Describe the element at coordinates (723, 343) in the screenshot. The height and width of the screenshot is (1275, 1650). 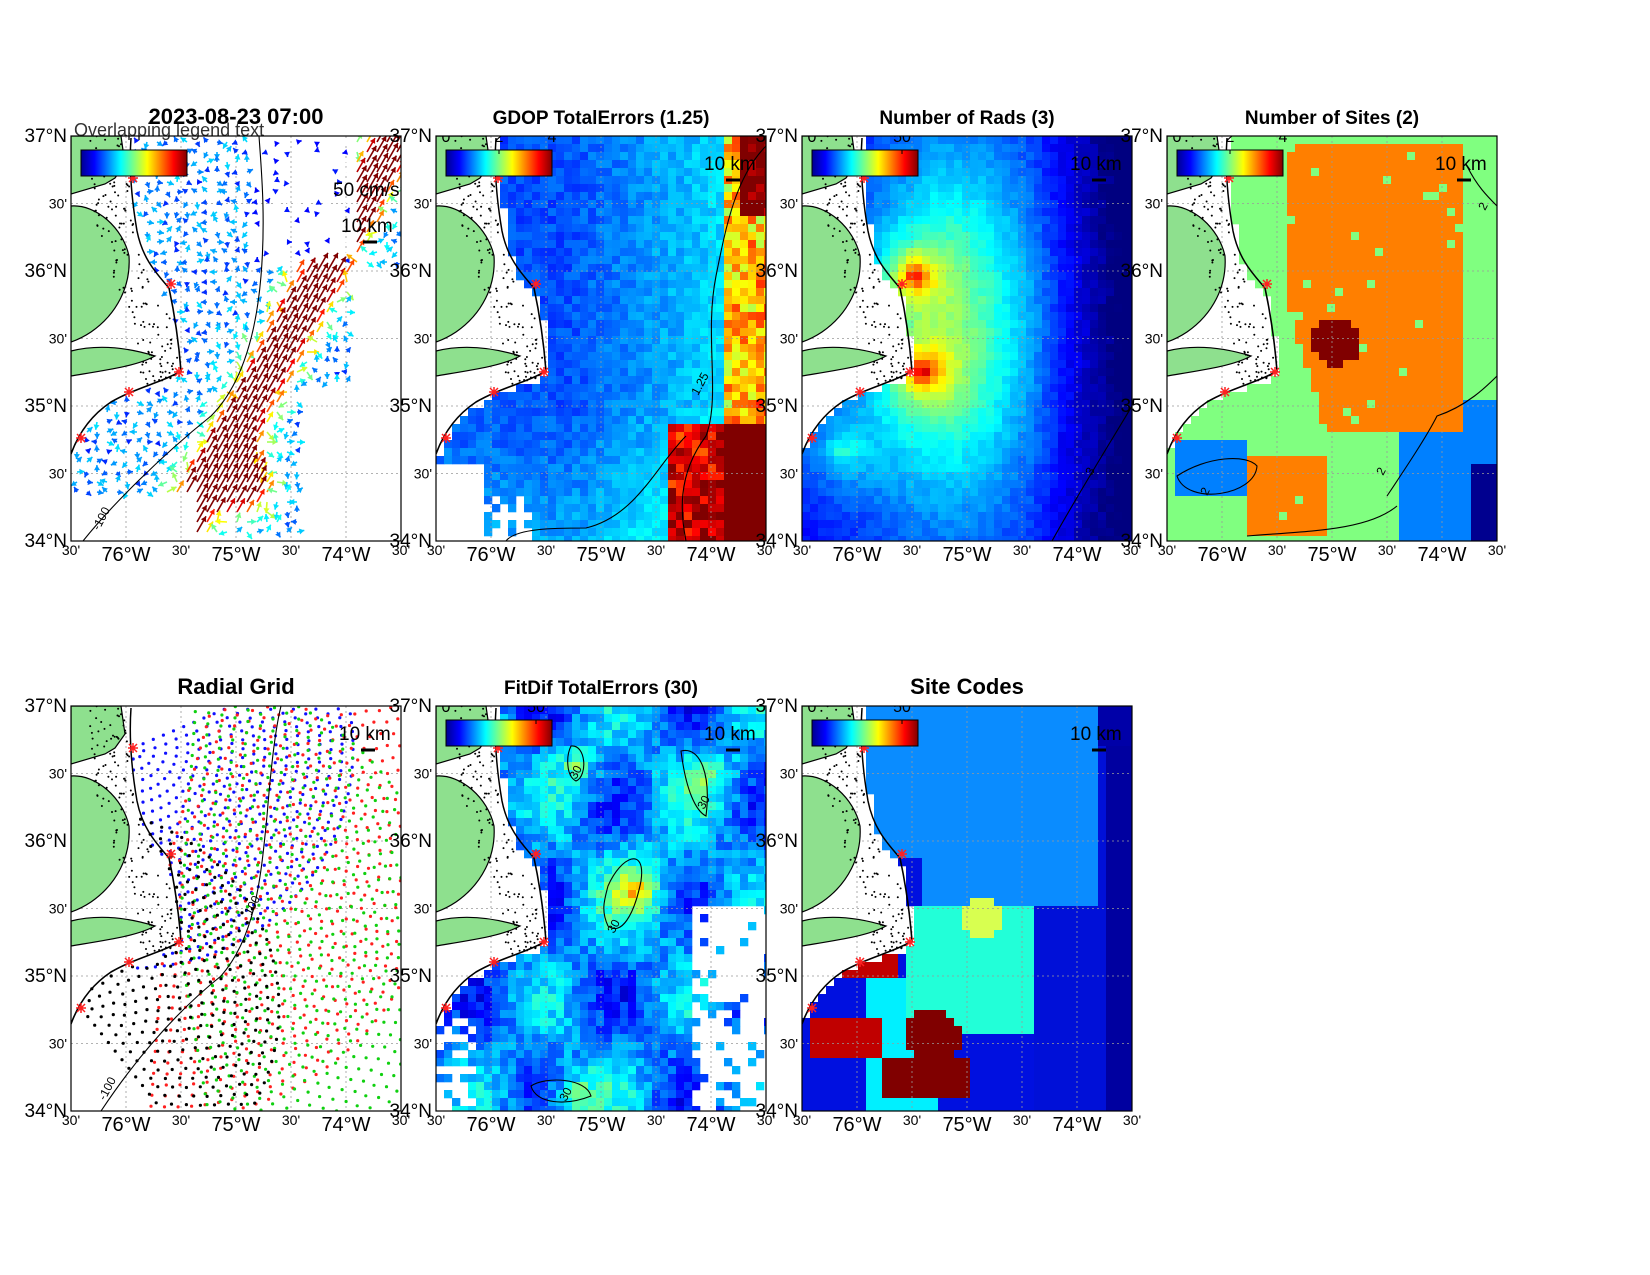
I see `contour-line` at that location.